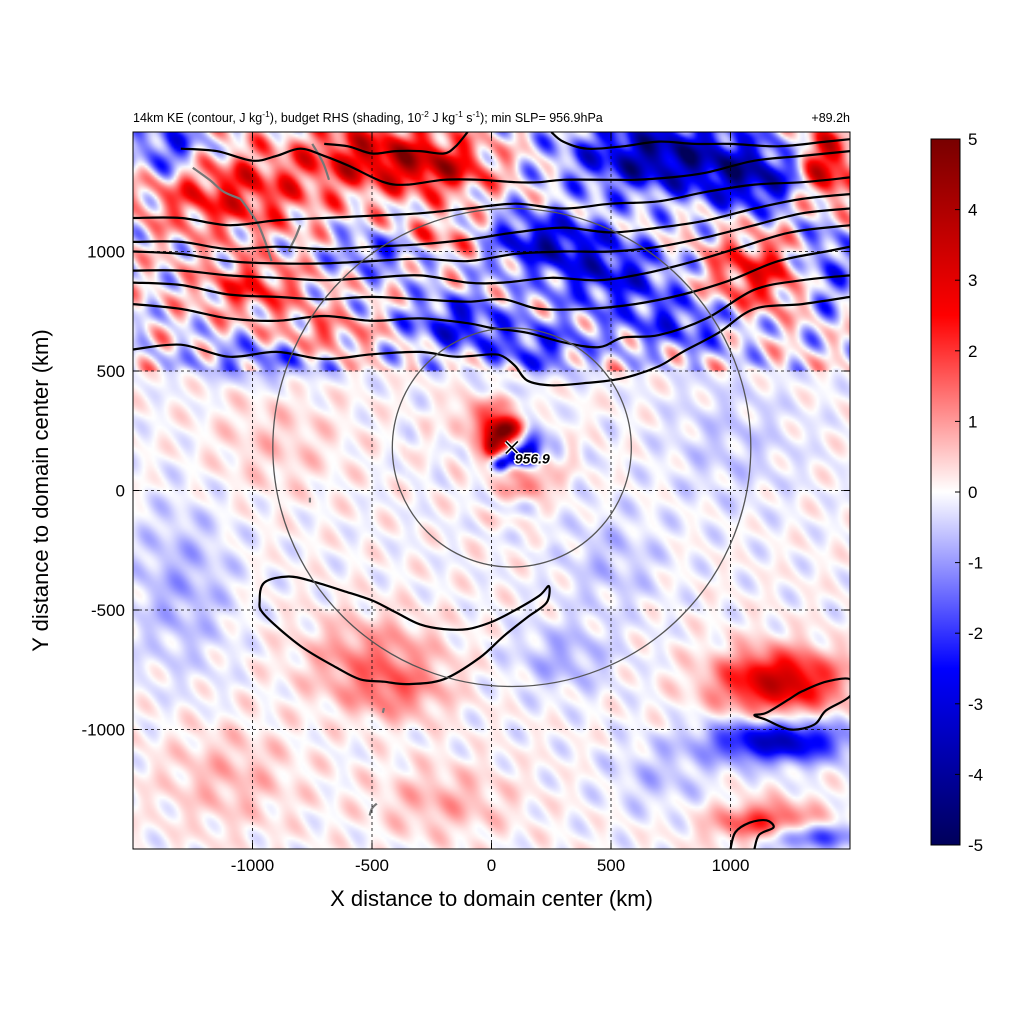 This screenshot has height=1024, width=1024. I want to click on colorbar-ticks: -5 -4 -3 -2 -1 0 1 2 3 4 5, so click(969, 492).